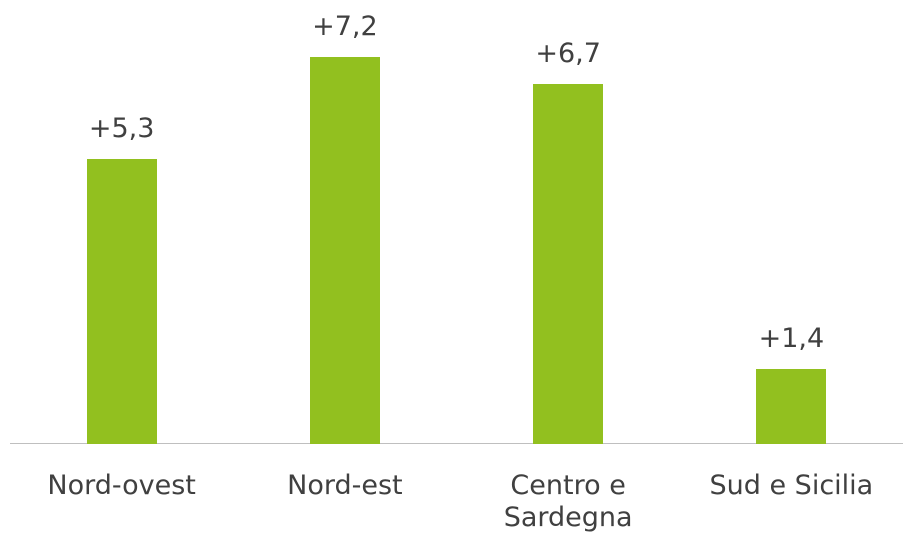 The width and height of the screenshot is (903, 541). I want to click on data-label: +1,4, so click(791, 338).